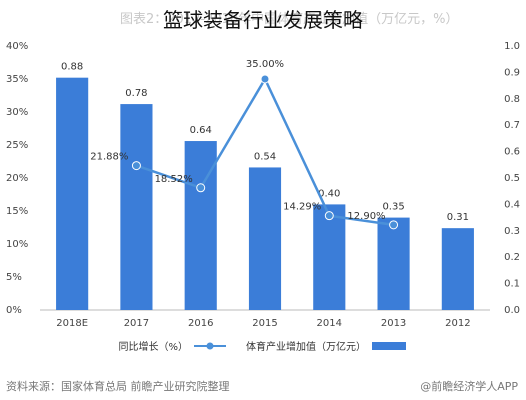  What do you see at coordinates (393, 263) in the screenshot?
I see `bar-2013` at bounding box center [393, 263].